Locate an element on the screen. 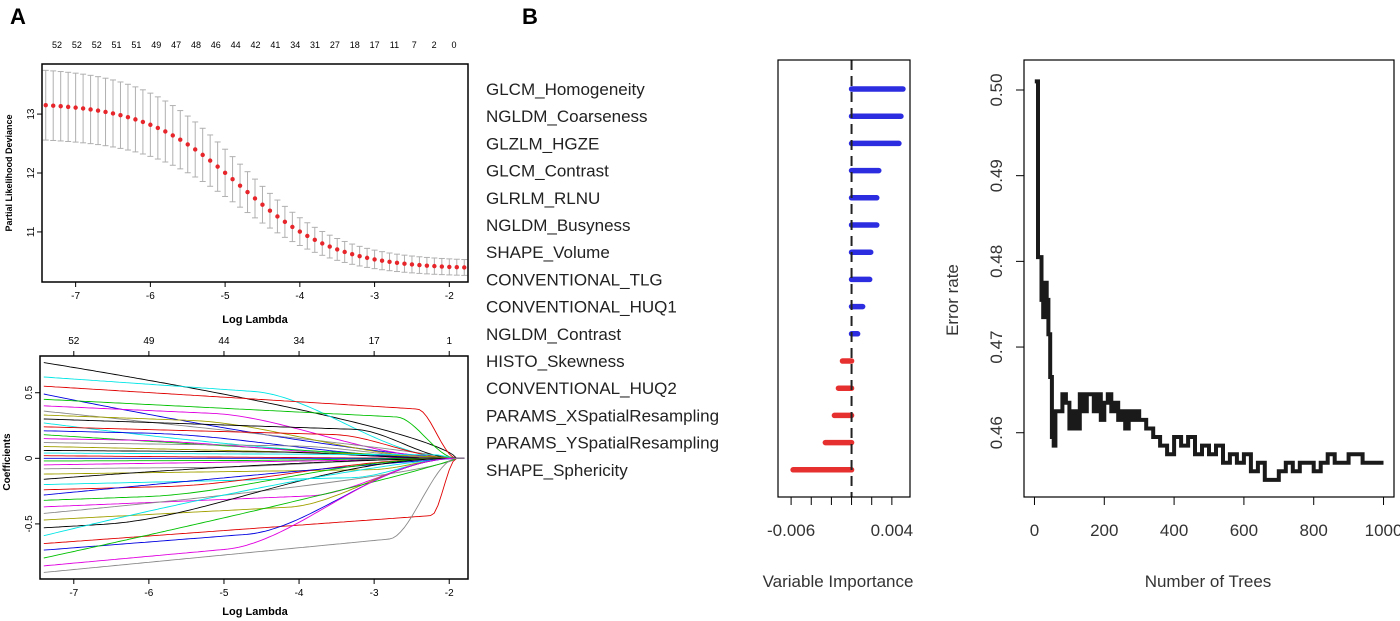 The width and height of the screenshot is (1400, 621). cv-top-label: 17 is located at coordinates (375, 45).